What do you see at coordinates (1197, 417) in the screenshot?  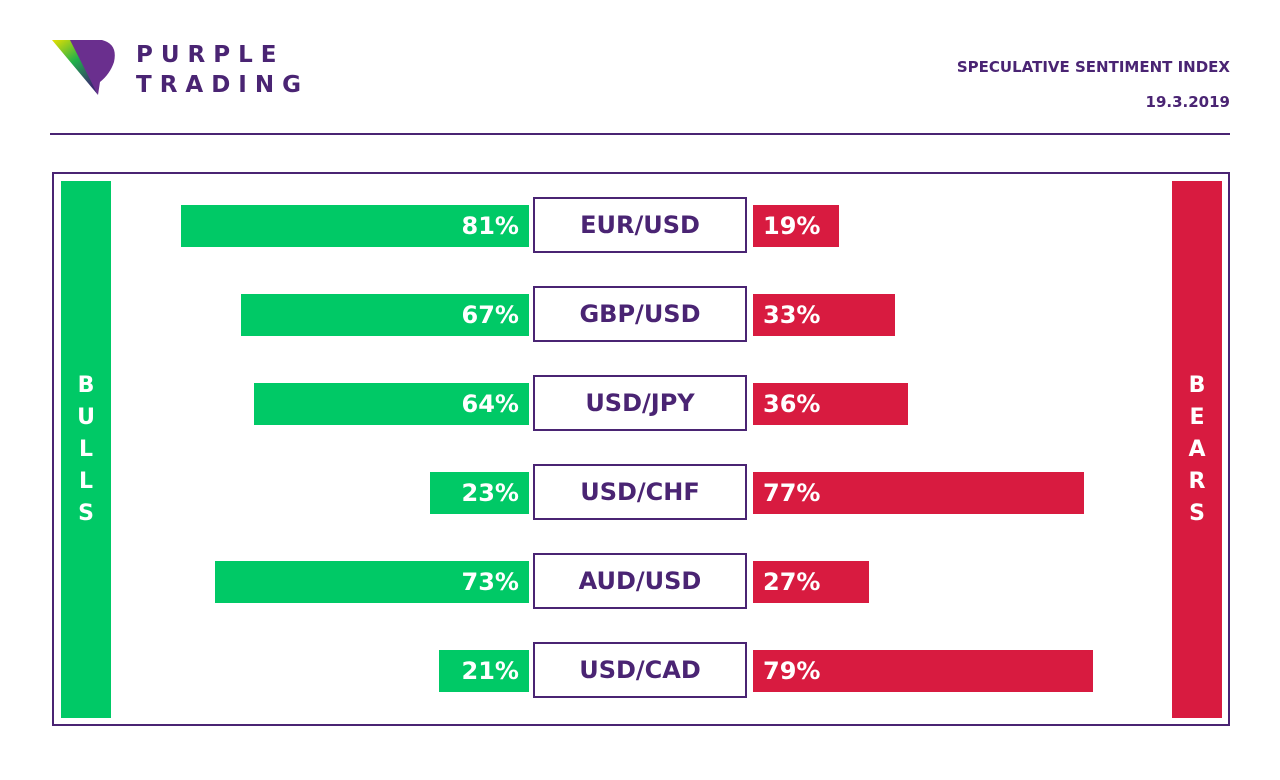 I see `bears-letter: E` at bounding box center [1197, 417].